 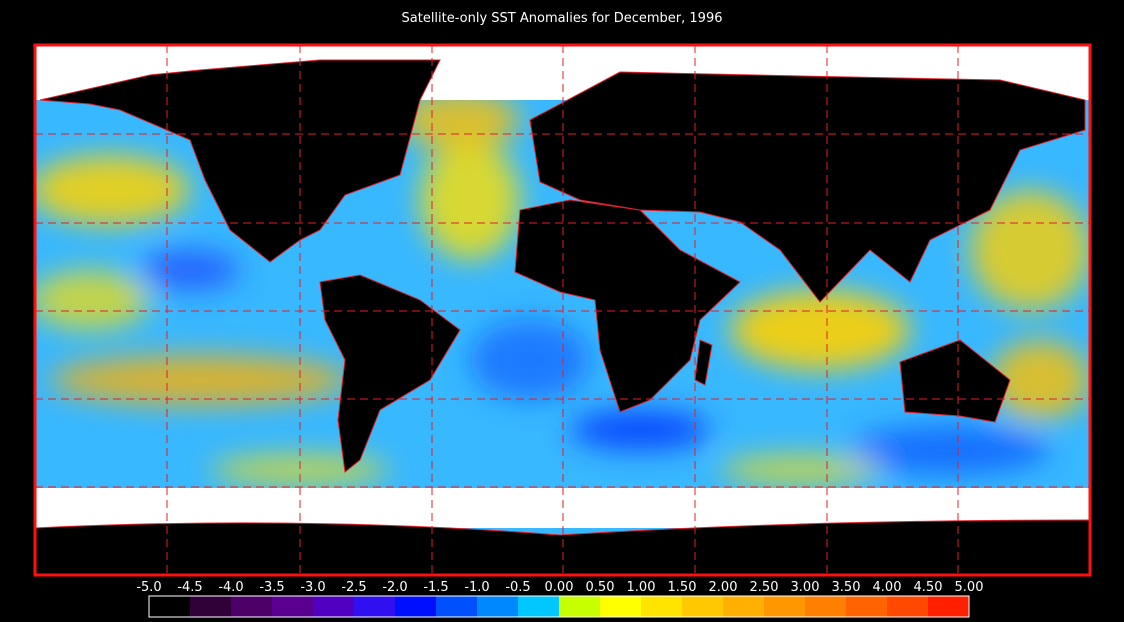 What do you see at coordinates (394, 587) in the screenshot?
I see `colorbar-label: -2.0` at bounding box center [394, 587].